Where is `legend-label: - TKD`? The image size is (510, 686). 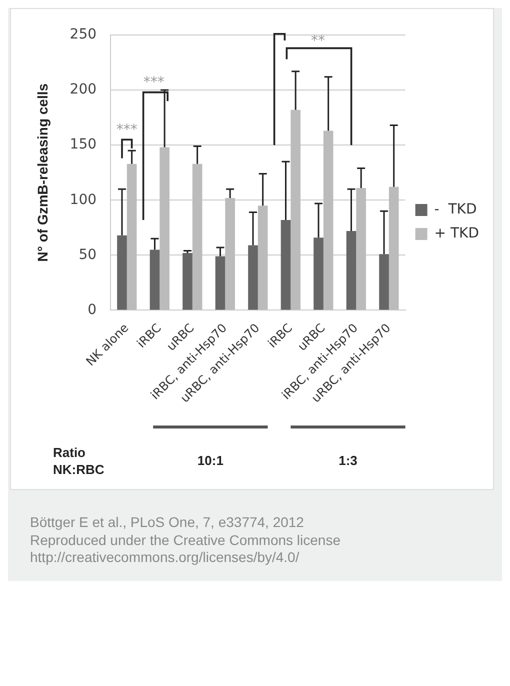 legend-label: - TKD is located at coordinates (455, 210).